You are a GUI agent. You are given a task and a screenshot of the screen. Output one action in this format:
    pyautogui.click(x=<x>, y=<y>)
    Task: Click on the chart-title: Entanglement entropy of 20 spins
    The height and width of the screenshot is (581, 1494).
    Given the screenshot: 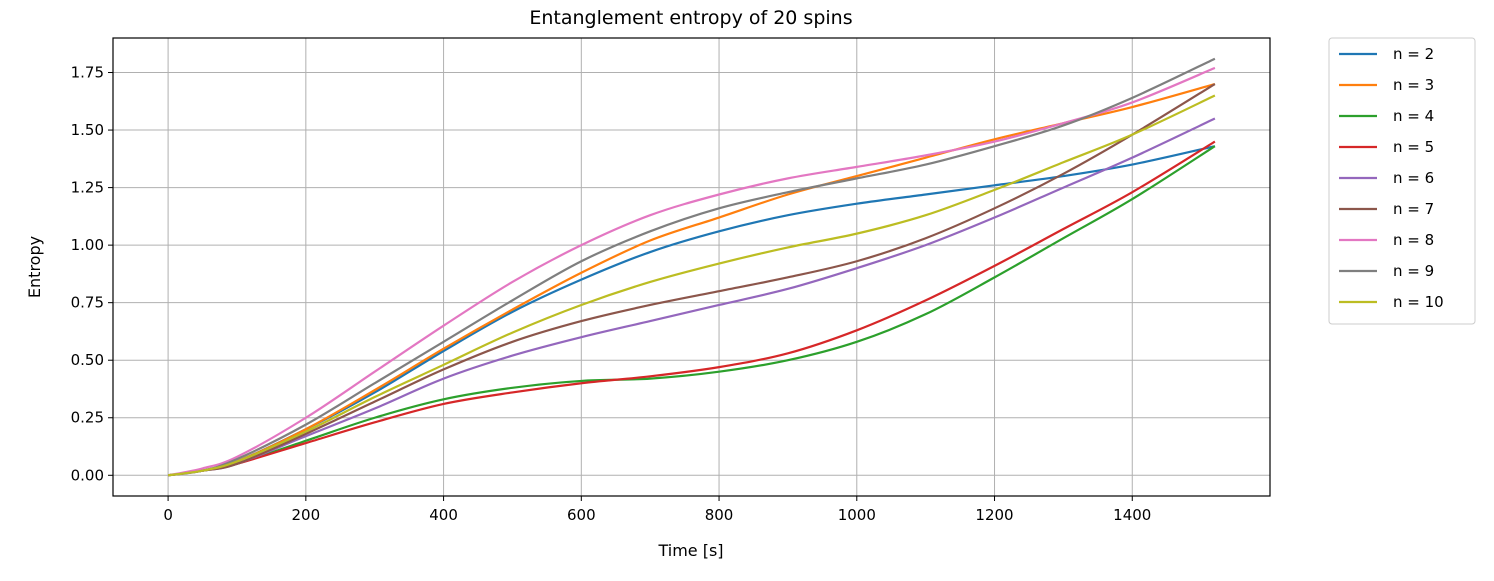 What is the action you would take?
    pyautogui.click(x=690, y=18)
    